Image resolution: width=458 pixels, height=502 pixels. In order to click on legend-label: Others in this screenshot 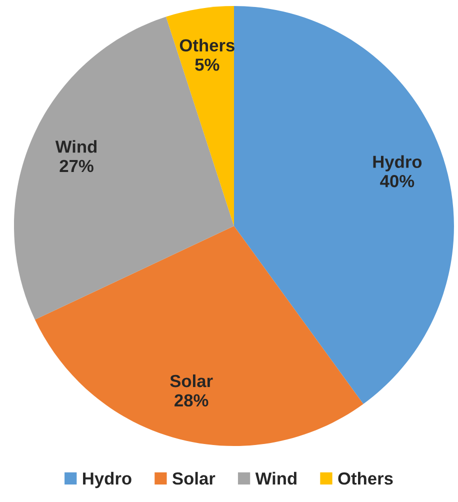, I will do `click(365, 478)`.